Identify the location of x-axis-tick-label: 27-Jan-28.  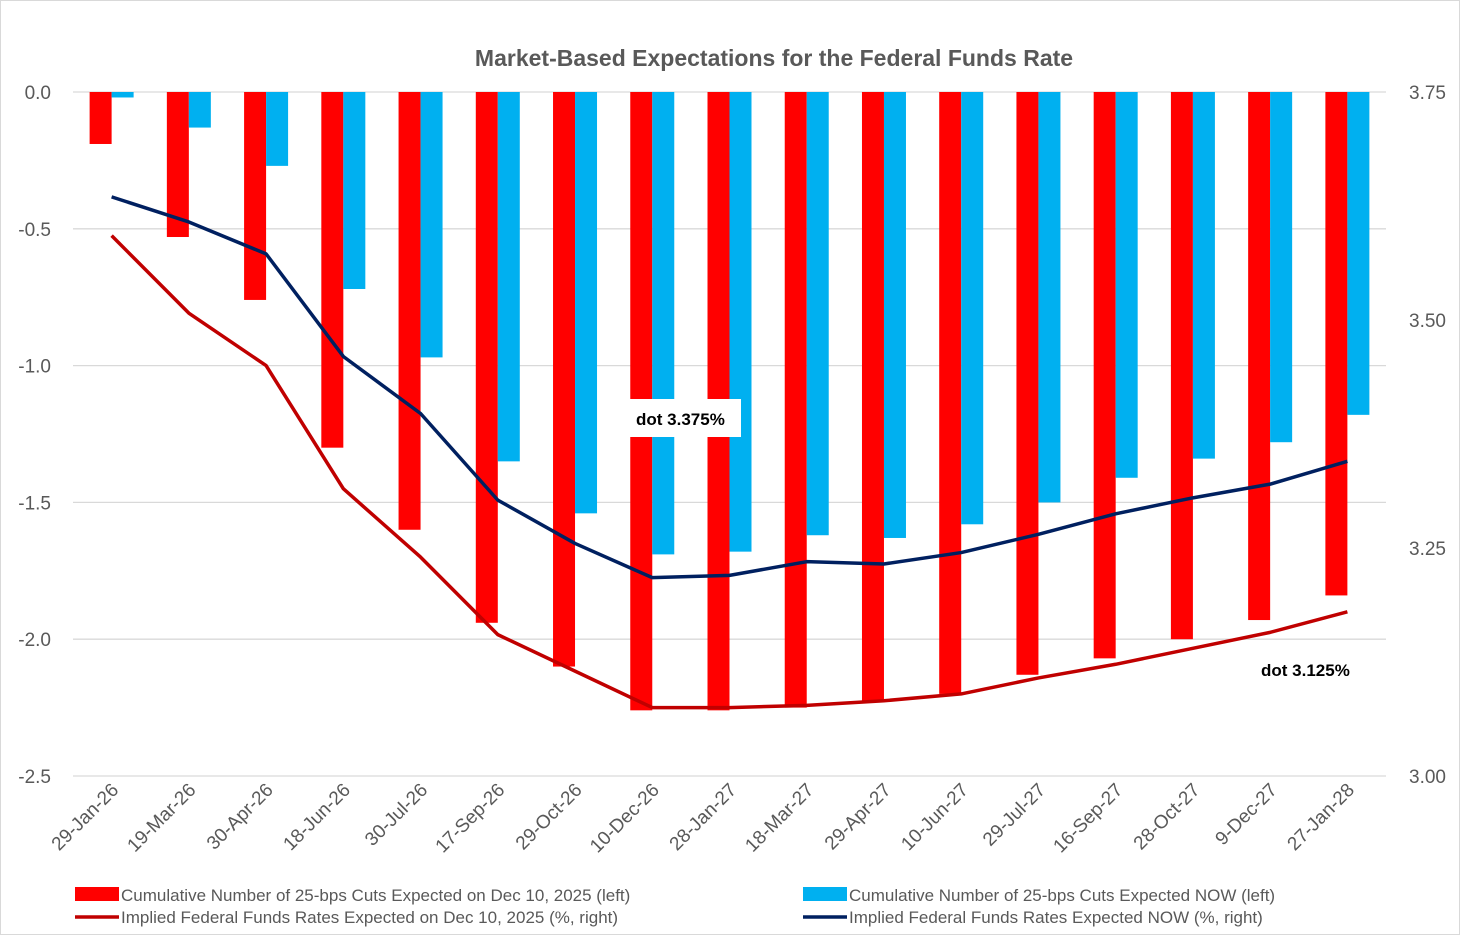
(1321, 817).